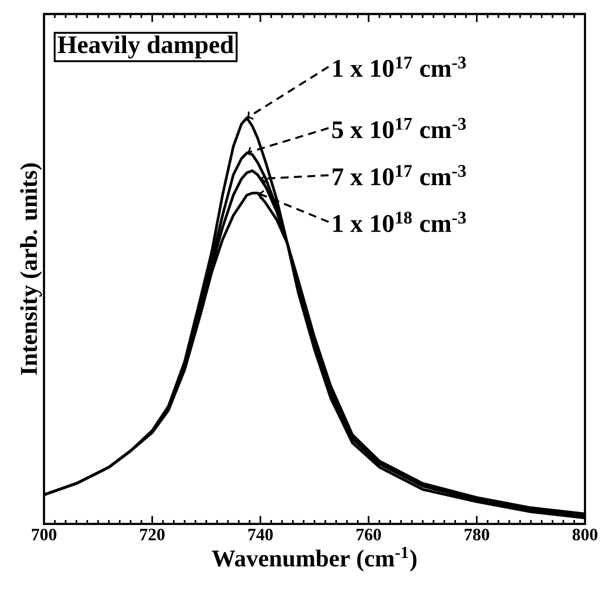  I want to click on x-tick-label: 720, so click(152, 534).